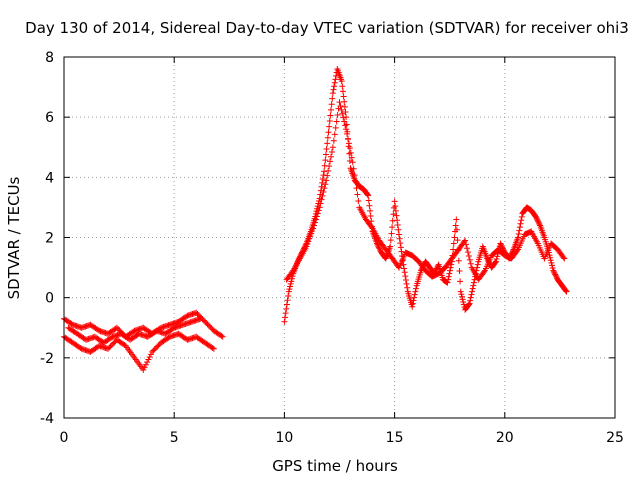 The width and height of the screenshot is (640, 480). What do you see at coordinates (284, 438) in the screenshot?
I see `x-tick-label: 10` at bounding box center [284, 438].